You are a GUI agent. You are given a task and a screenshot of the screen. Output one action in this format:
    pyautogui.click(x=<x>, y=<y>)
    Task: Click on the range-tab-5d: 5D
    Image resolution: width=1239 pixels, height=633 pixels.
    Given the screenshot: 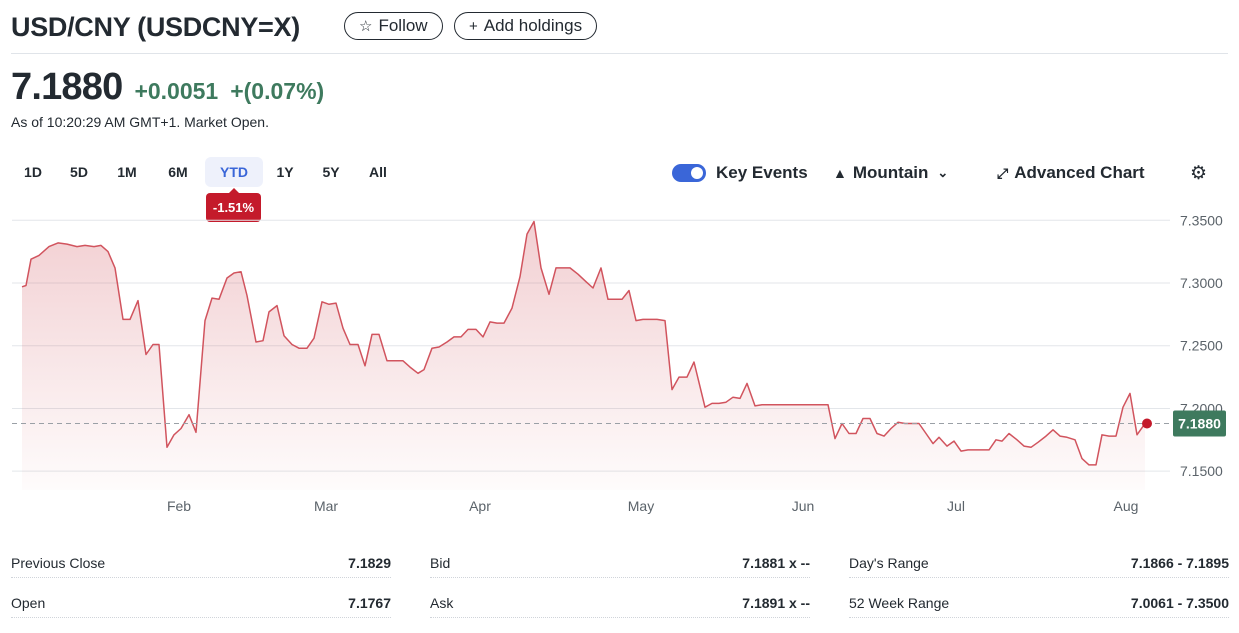 What is the action you would take?
    pyautogui.click(x=79, y=172)
    